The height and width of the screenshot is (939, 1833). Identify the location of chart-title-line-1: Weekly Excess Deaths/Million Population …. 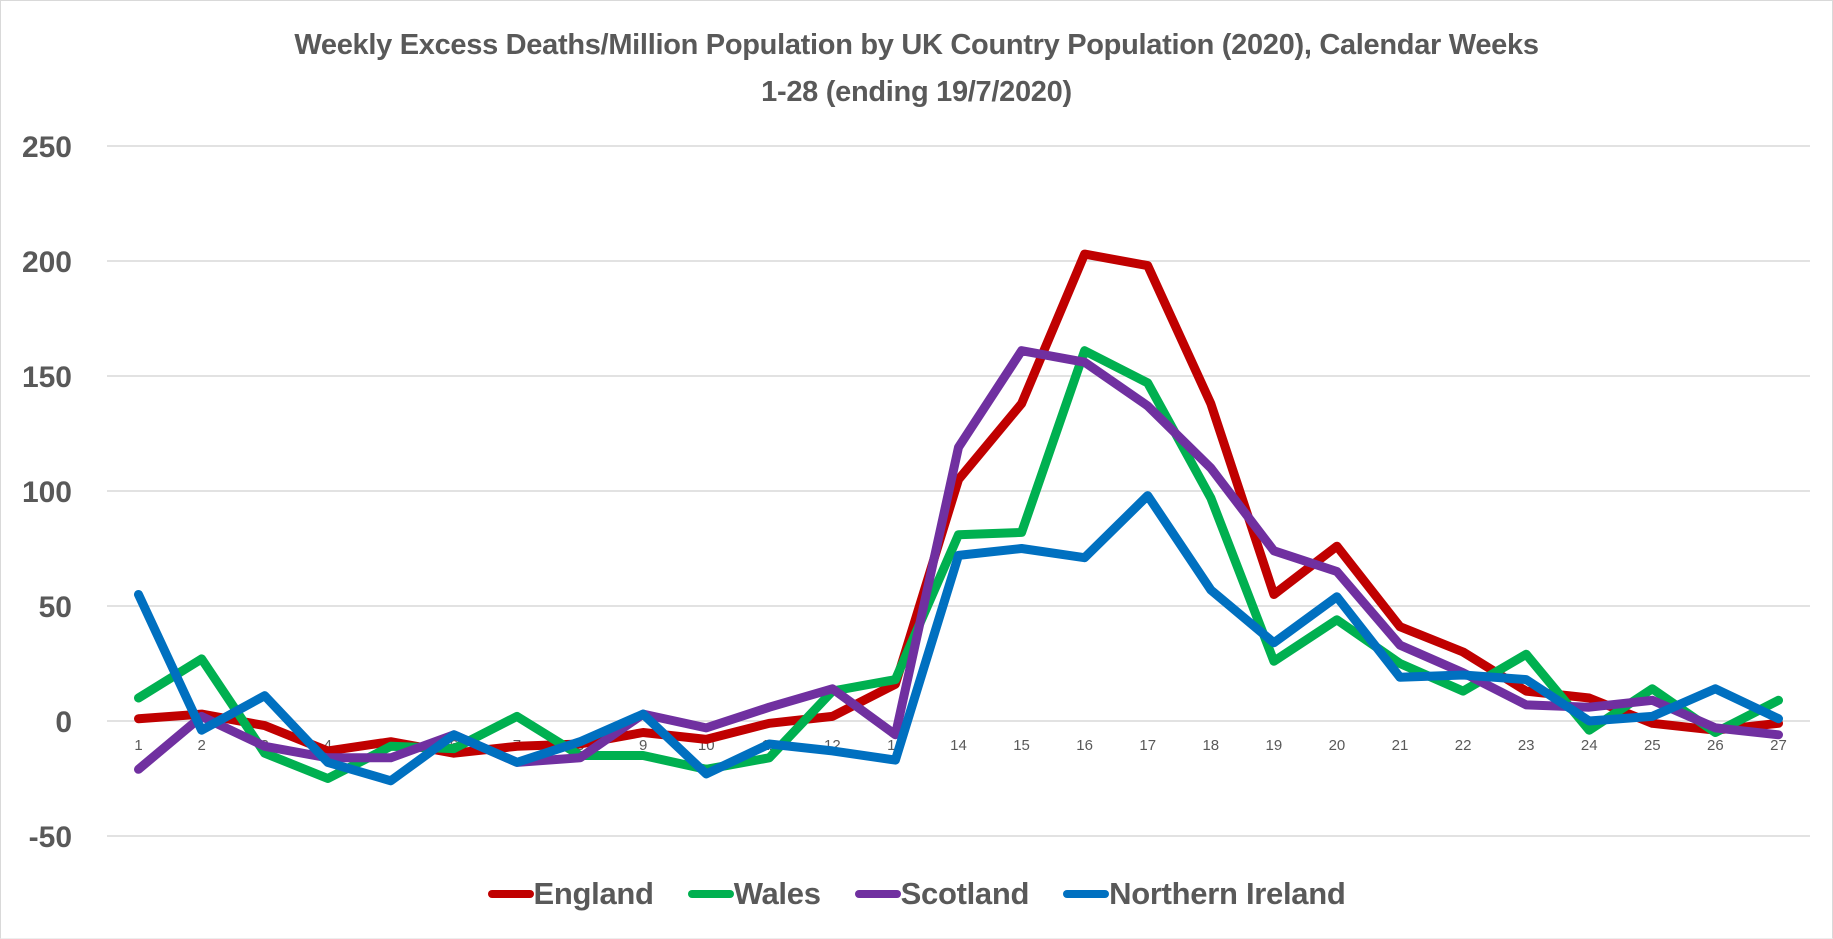
(916, 45).